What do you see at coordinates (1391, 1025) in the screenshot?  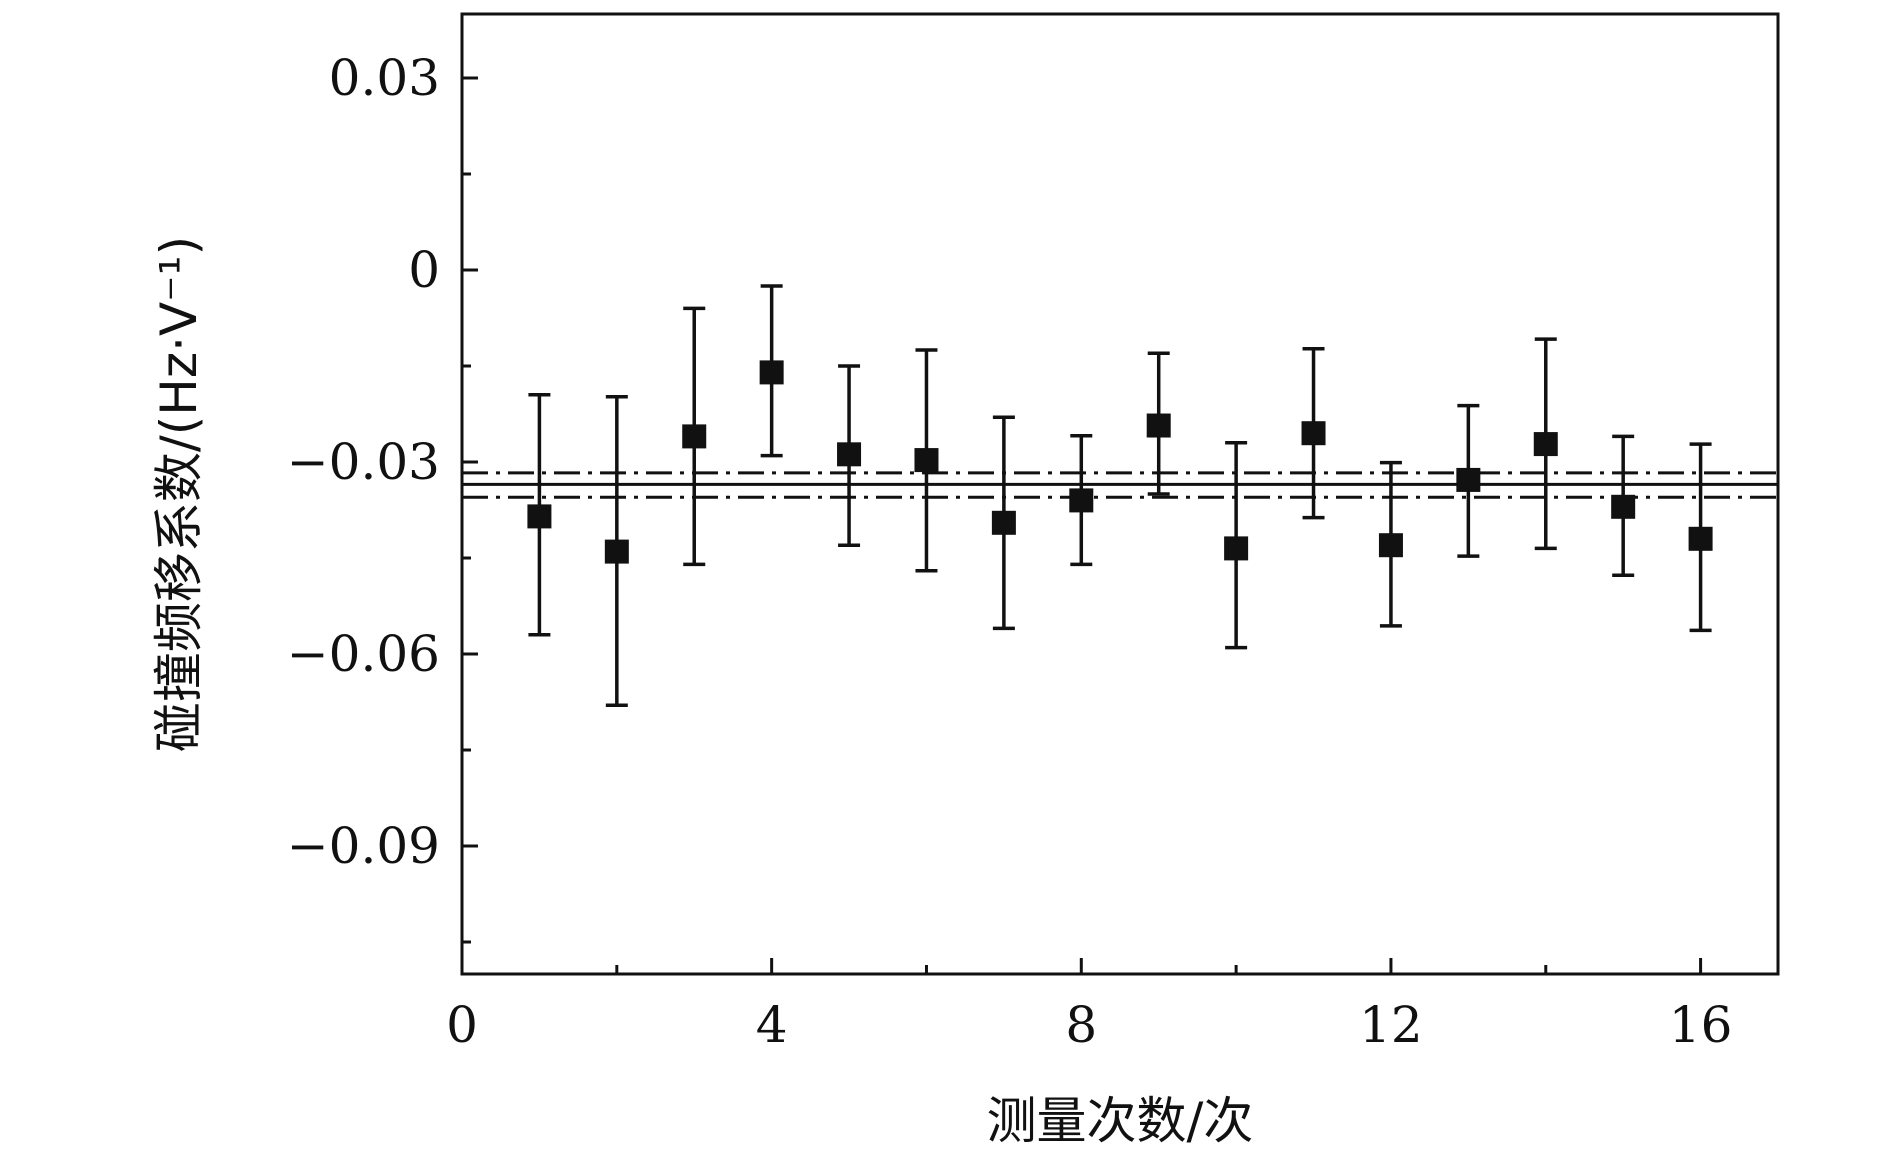 I see `x-tick-label: 12` at bounding box center [1391, 1025].